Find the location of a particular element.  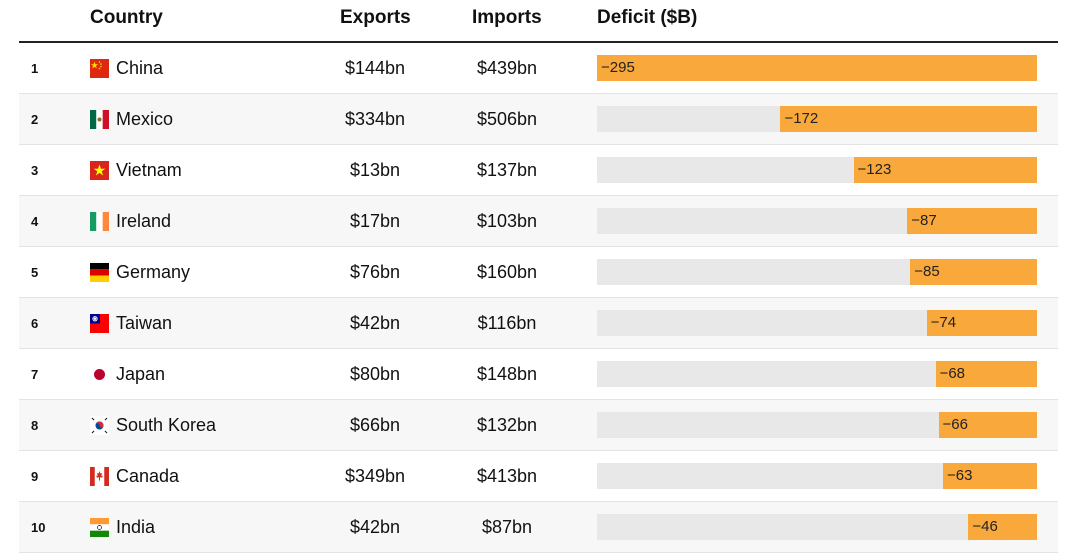

table-header: Country Exports Imports Deficit ($B) is located at coordinates (532, 21).